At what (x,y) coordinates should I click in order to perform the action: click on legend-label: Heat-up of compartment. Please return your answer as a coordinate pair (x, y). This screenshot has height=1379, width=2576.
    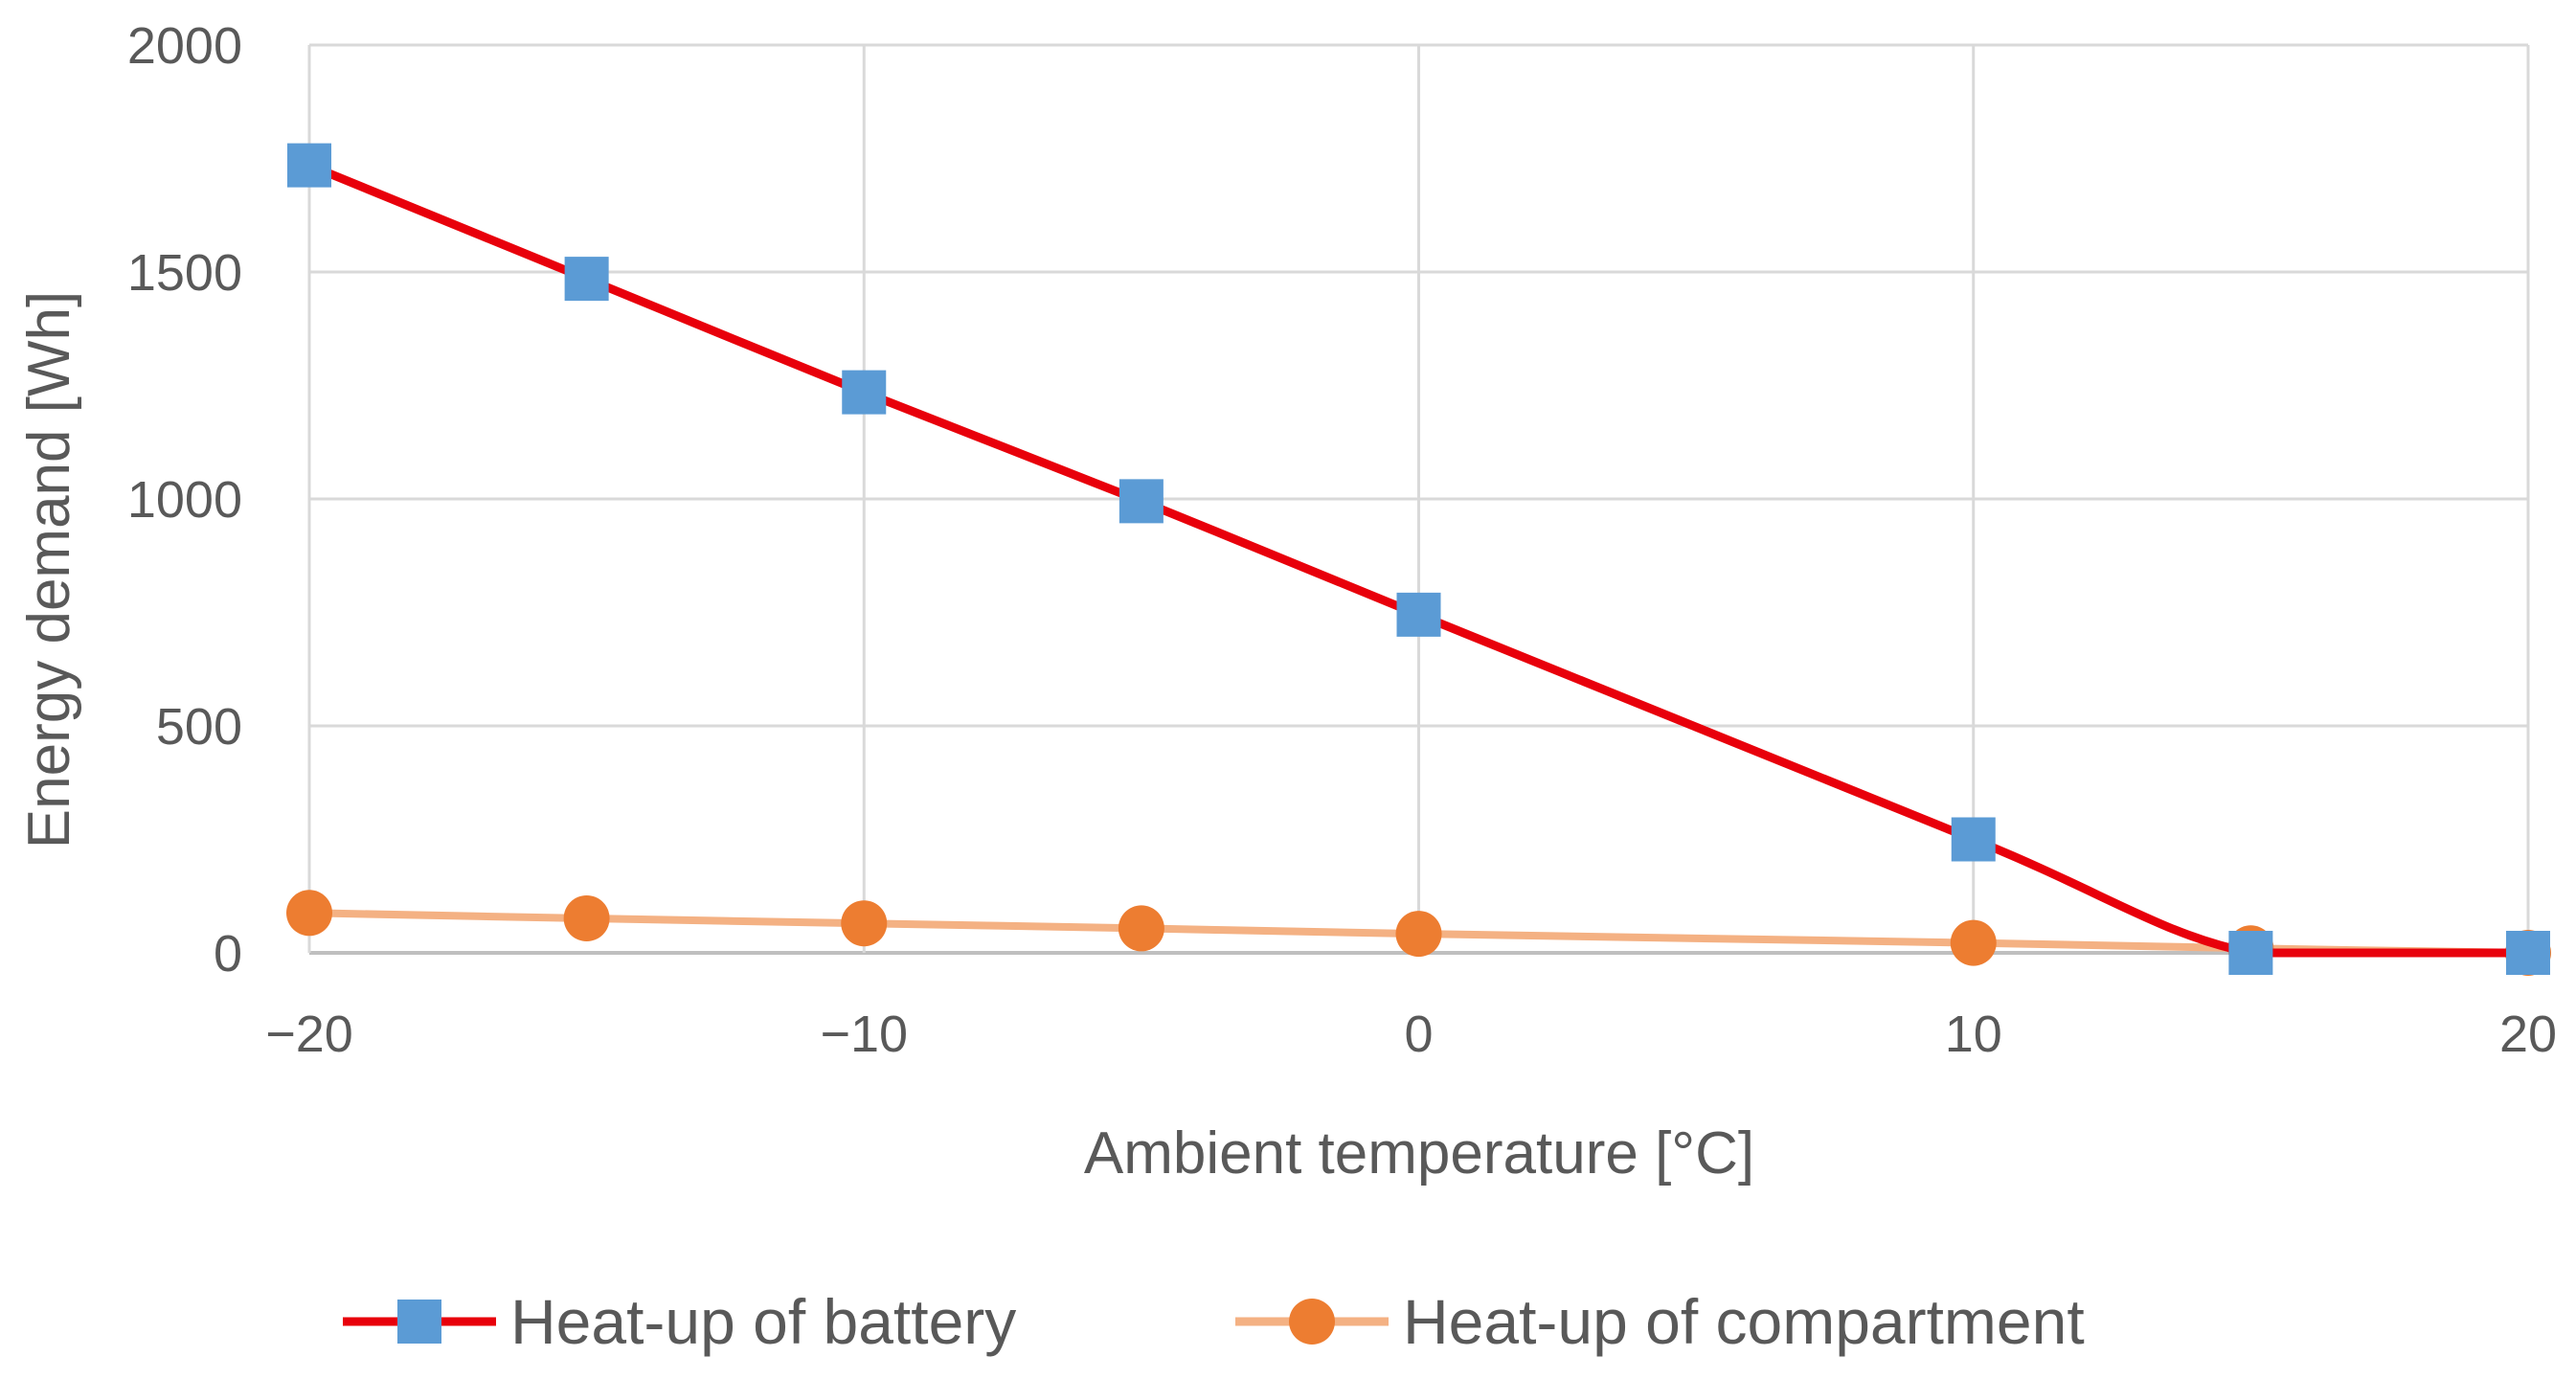
    Looking at the image, I should click on (1744, 1321).